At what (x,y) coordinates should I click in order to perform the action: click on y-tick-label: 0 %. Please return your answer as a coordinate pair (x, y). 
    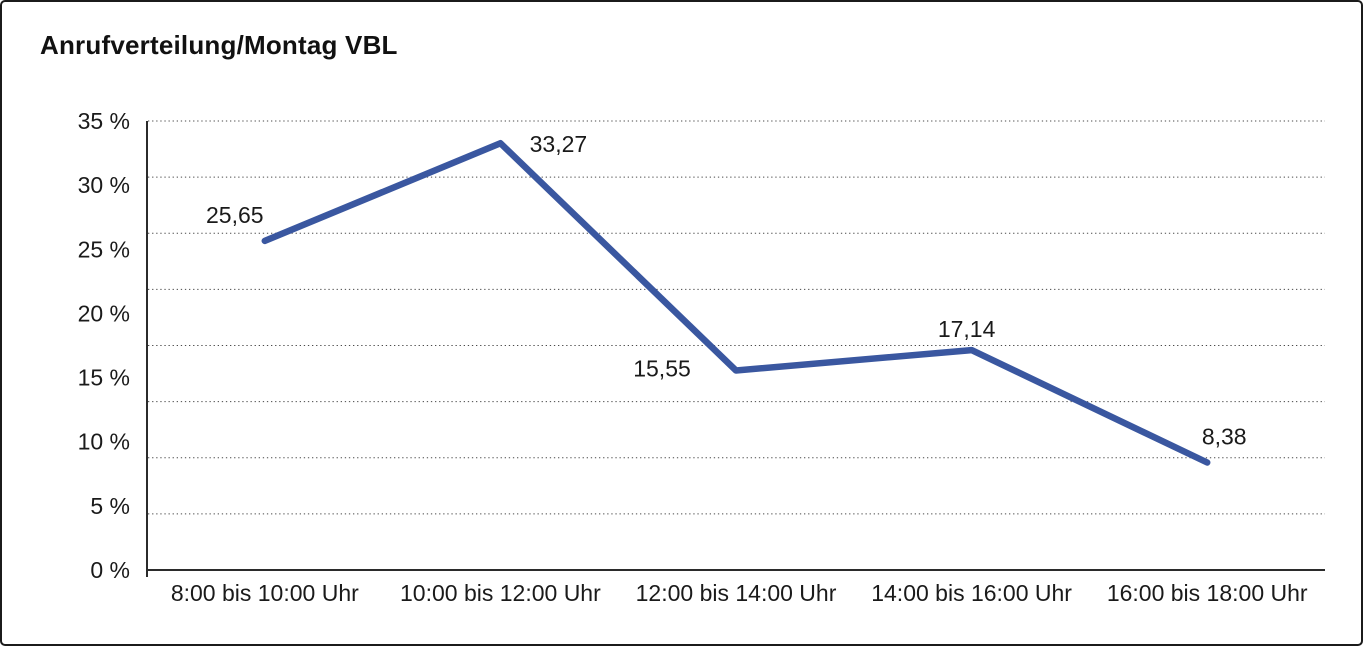
    Looking at the image, I should click on (110, 570).